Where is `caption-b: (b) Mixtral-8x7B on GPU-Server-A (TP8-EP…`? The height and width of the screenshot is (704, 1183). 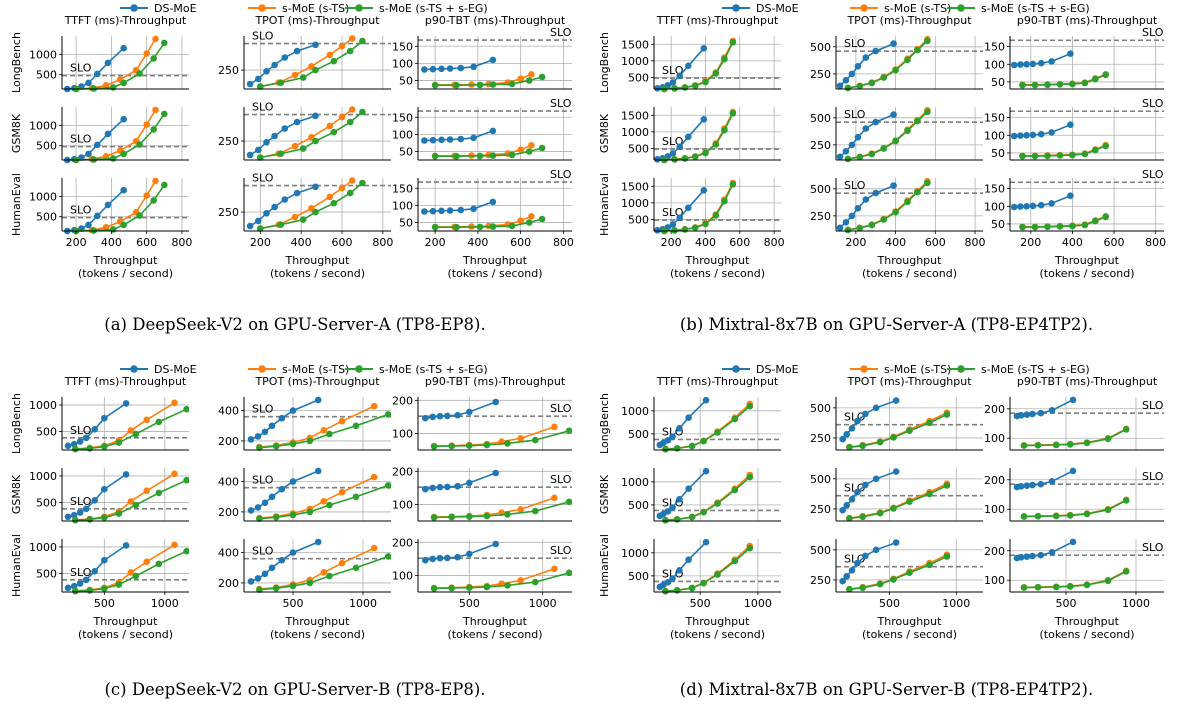 caption-b: (b) Mixtral-8x7B on GPU-Server-A (TP8-EP… is located at coordinates (886, 324).